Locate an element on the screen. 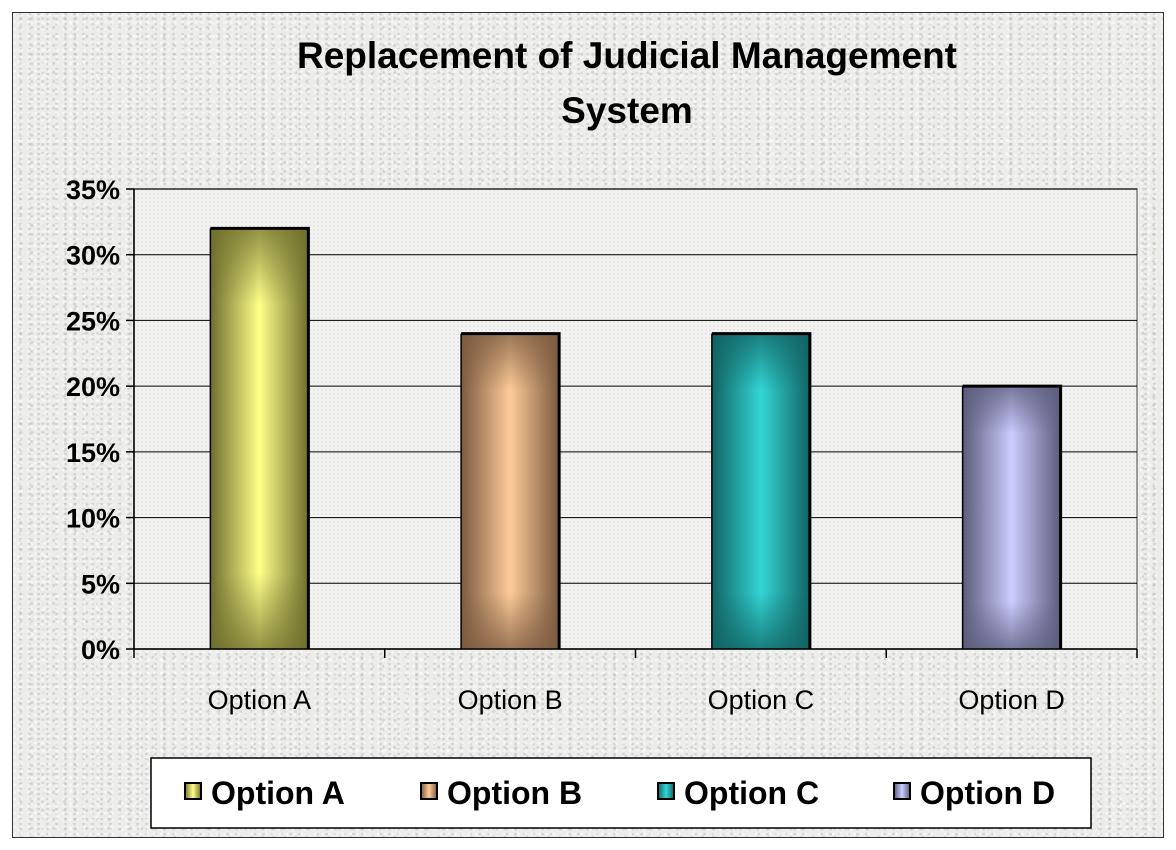  legend-label: Option D is located at coordinates (987, 793).